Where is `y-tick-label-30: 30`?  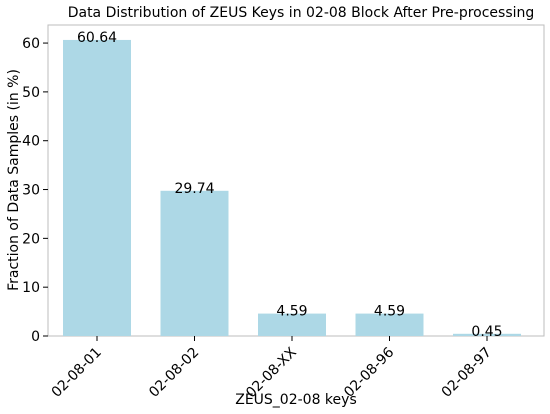
y-tick-label-30: 30 is located at coordinates (31, 191).